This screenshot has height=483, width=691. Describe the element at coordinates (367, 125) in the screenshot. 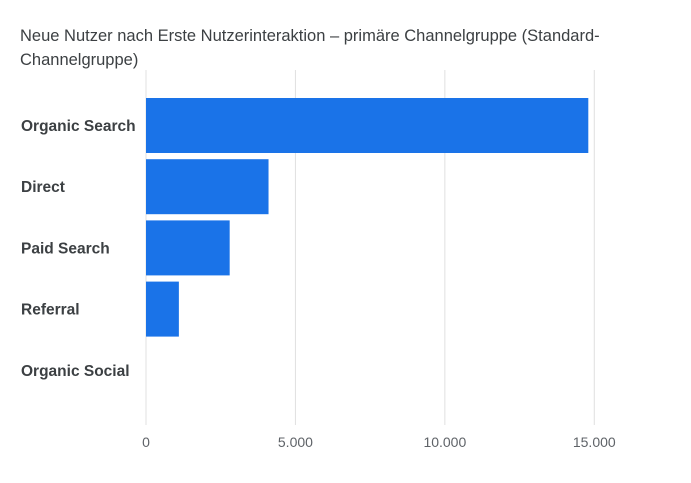

I see `bar-organic-search` at that location.